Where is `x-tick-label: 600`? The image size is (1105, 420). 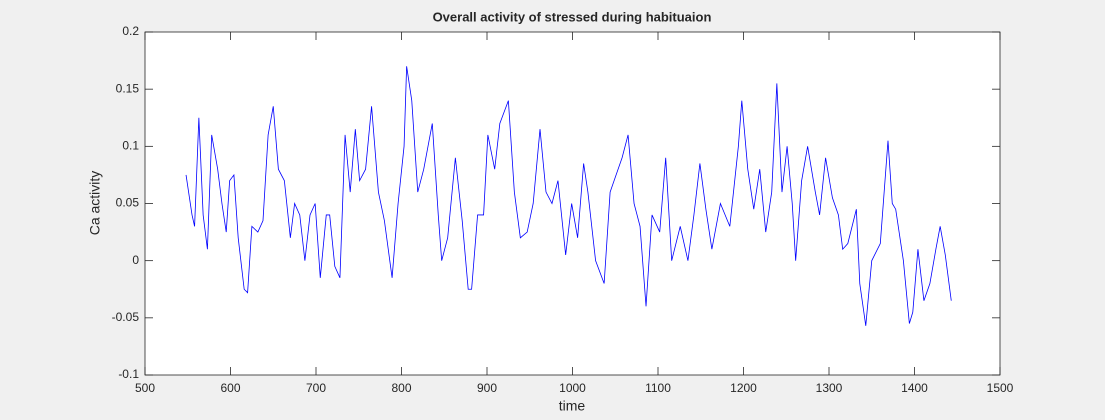 x-tick-label: 600 is located at coordinates (230, 388).